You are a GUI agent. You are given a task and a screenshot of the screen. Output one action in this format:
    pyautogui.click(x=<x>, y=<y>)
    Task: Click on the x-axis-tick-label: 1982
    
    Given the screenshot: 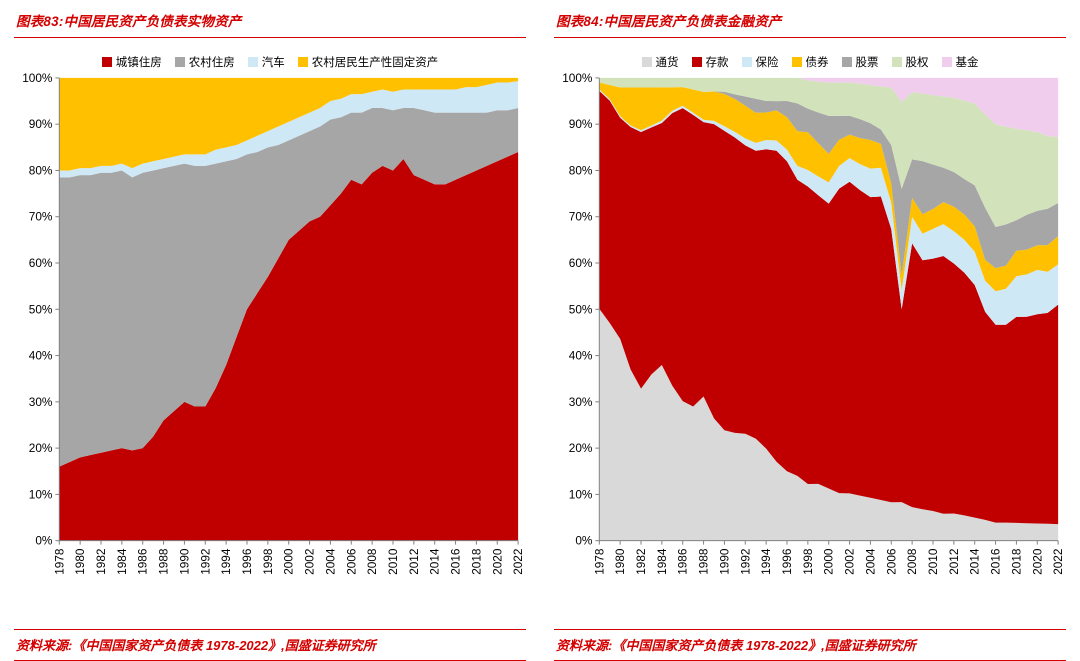 What is the action you would take?
    pyautogui.click(x=101, y=562)
    